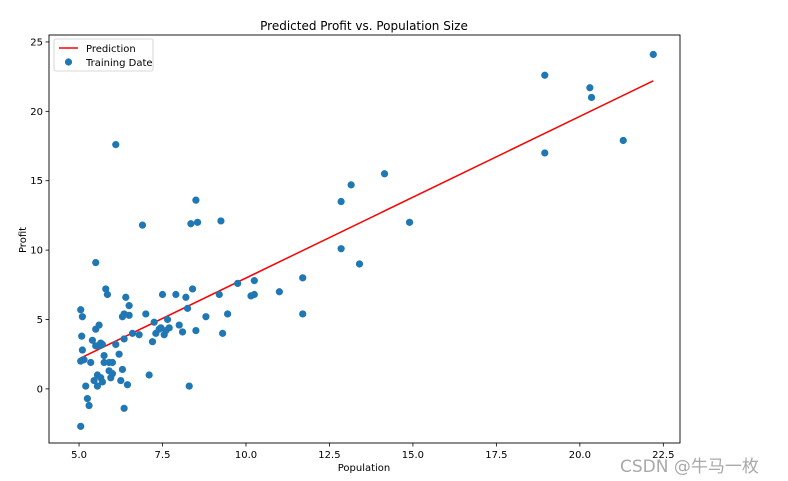 The image size is (788, 481). I want to click on y-tick-label: 25, so click(36, 42).